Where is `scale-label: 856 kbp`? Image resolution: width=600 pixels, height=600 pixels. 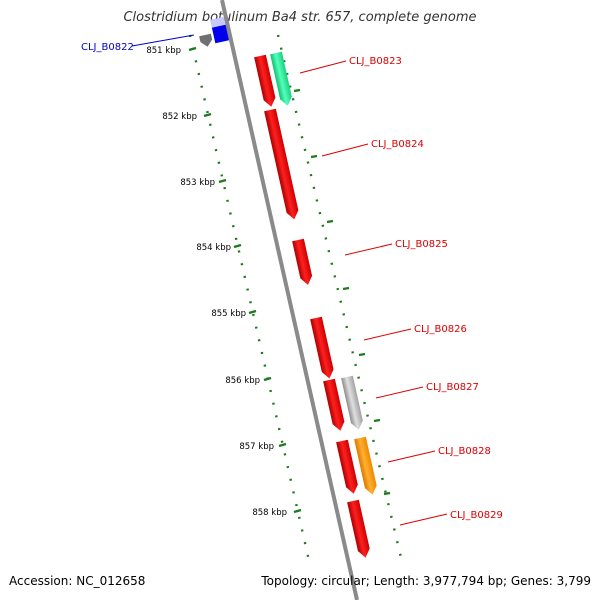 scale-label: 856 kbp is located at coordinates (242, 381).